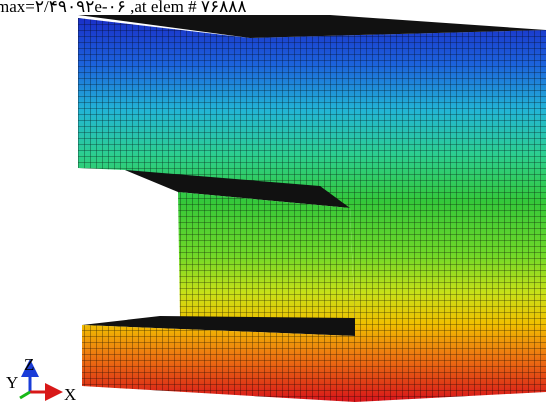 The height and width of the screenshot is (402, 546). What do you see at coordinates (218, 363) in the screenshot?
I see `ledge-front-mesh` at bounding box center [218, 363].